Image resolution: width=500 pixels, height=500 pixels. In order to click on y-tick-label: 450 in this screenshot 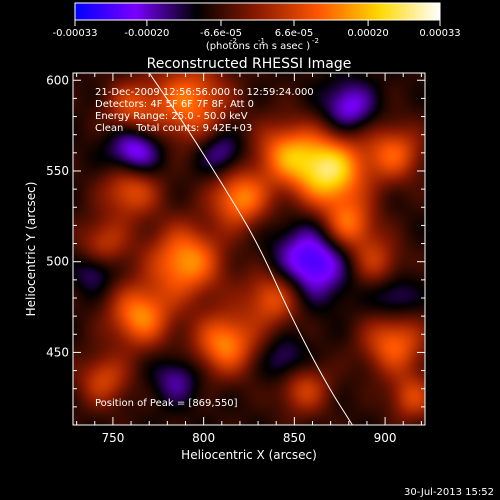, I will do `click(57, 352)`.